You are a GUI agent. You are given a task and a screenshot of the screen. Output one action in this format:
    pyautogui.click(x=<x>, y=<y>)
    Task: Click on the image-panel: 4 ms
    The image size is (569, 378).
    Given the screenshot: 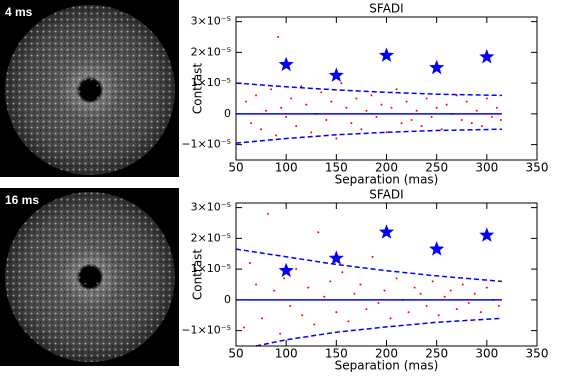 What is the action you would take?
    pyautogui.click(x=89, y=88)
    